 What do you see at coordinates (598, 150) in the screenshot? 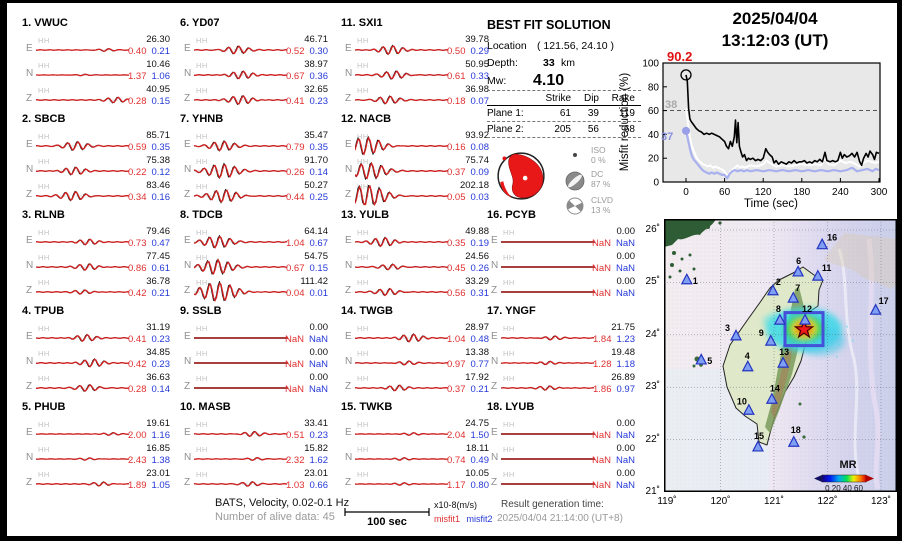
I see `iso-label: ISO` at bounding box center [598, 150].